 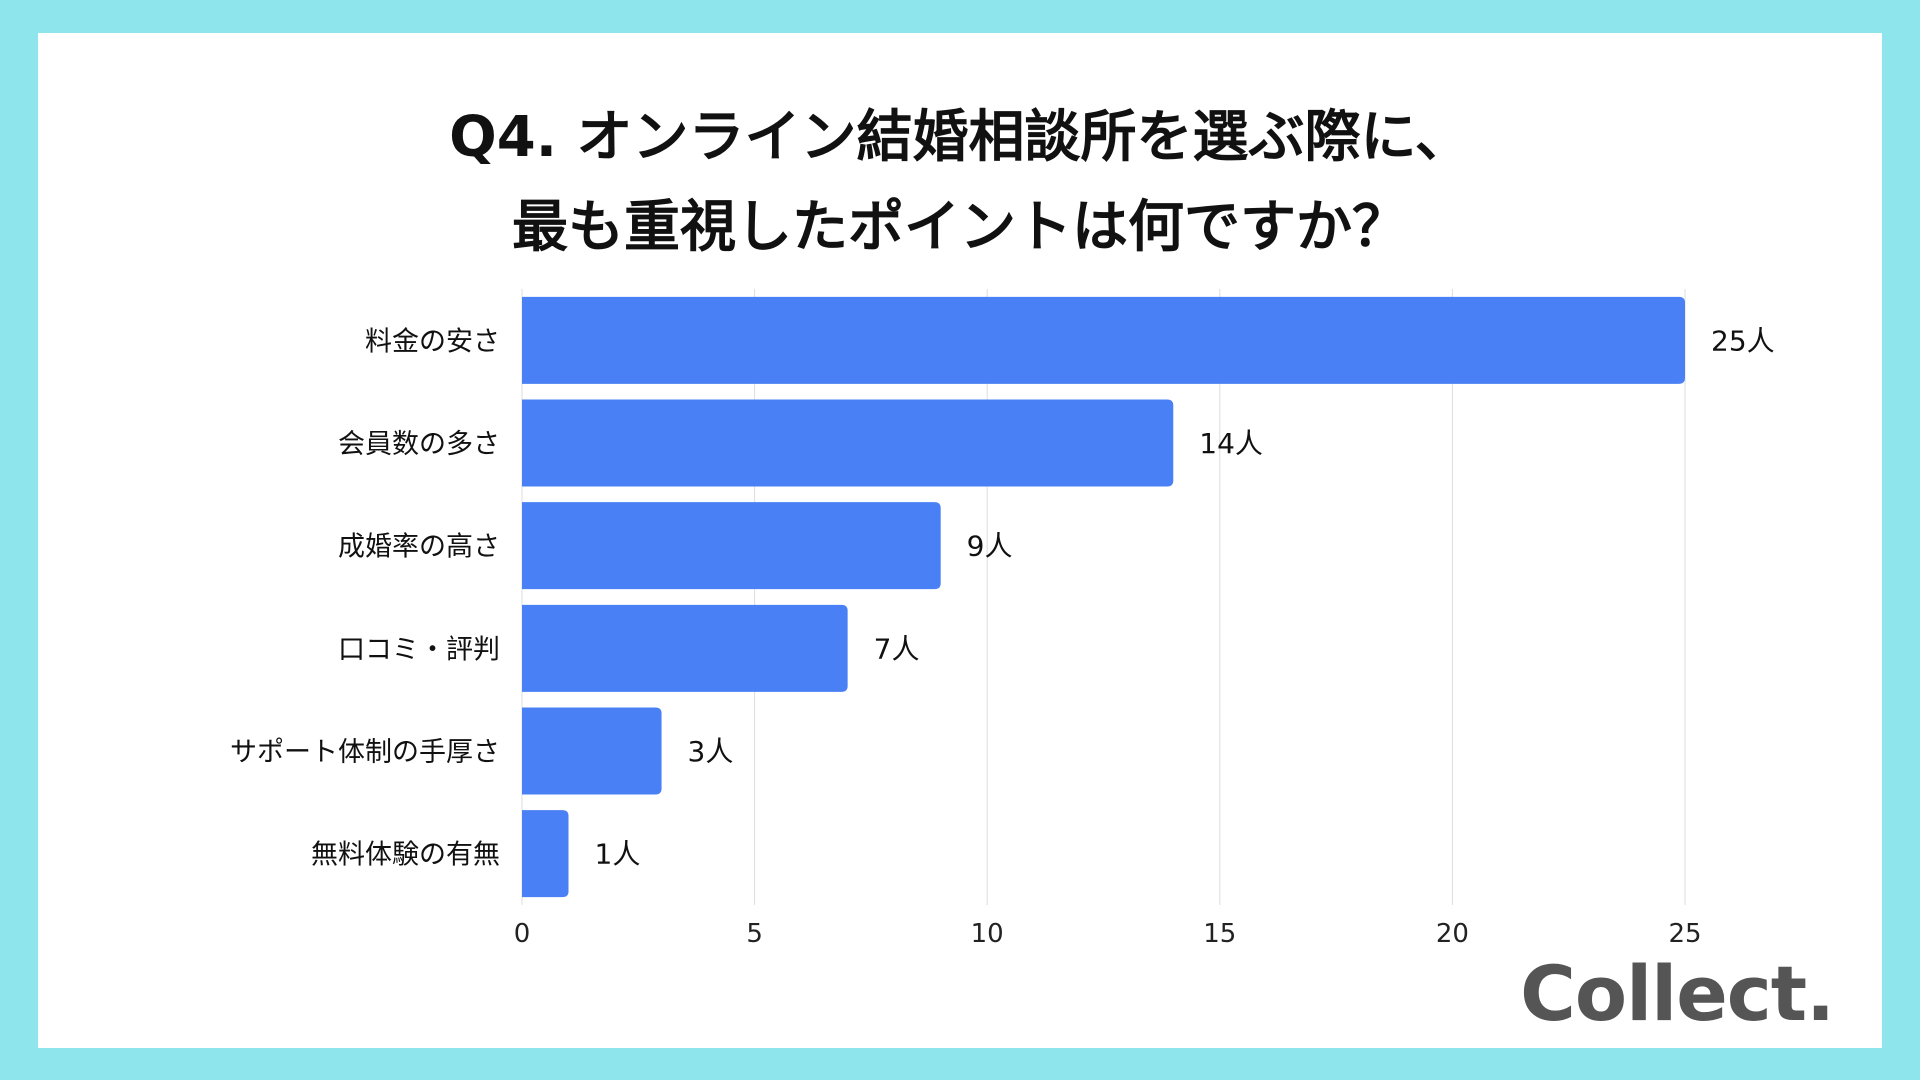 What do you see at coordinates (1684, 934) in the screenshot?
I see `x-tick-label: 25` at bounding box center [1684, 934].